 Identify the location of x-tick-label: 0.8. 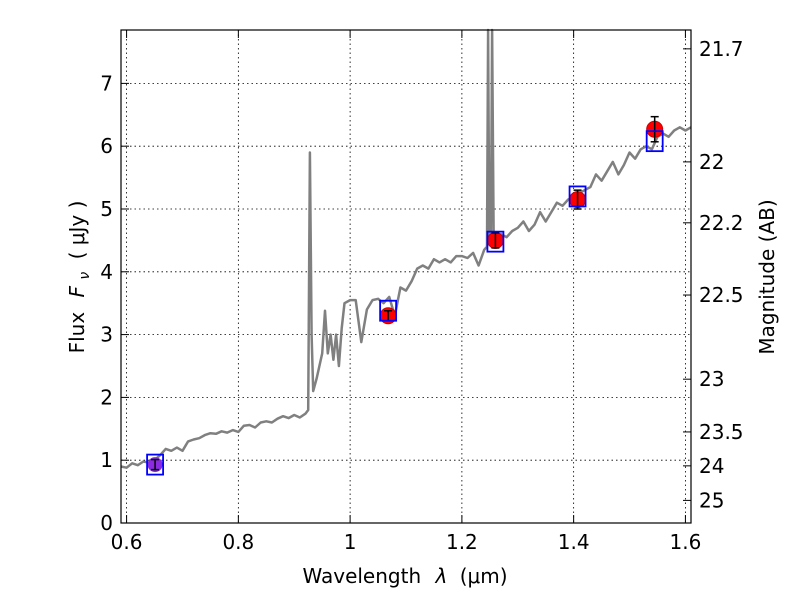
(238, 542).